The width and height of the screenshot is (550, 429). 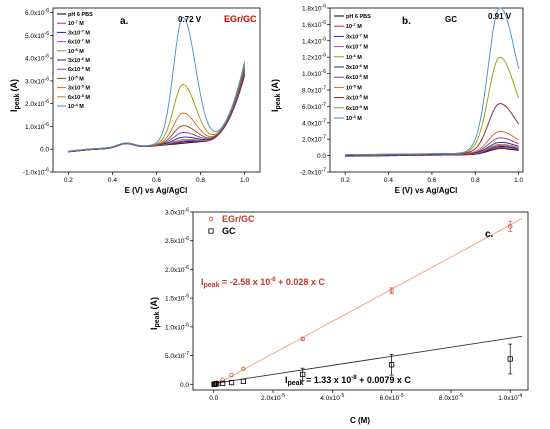 I want to click on panel-b-ylabel-main: I, so click(x=275, y=110).